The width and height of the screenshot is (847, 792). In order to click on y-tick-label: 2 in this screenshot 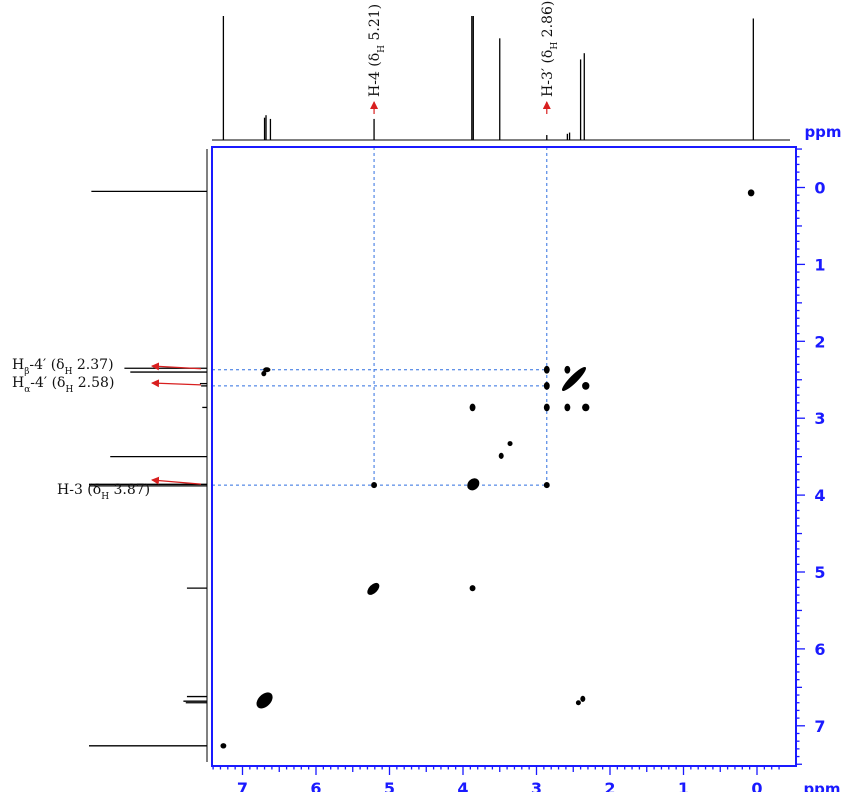, I will do `click(819, 341)`.